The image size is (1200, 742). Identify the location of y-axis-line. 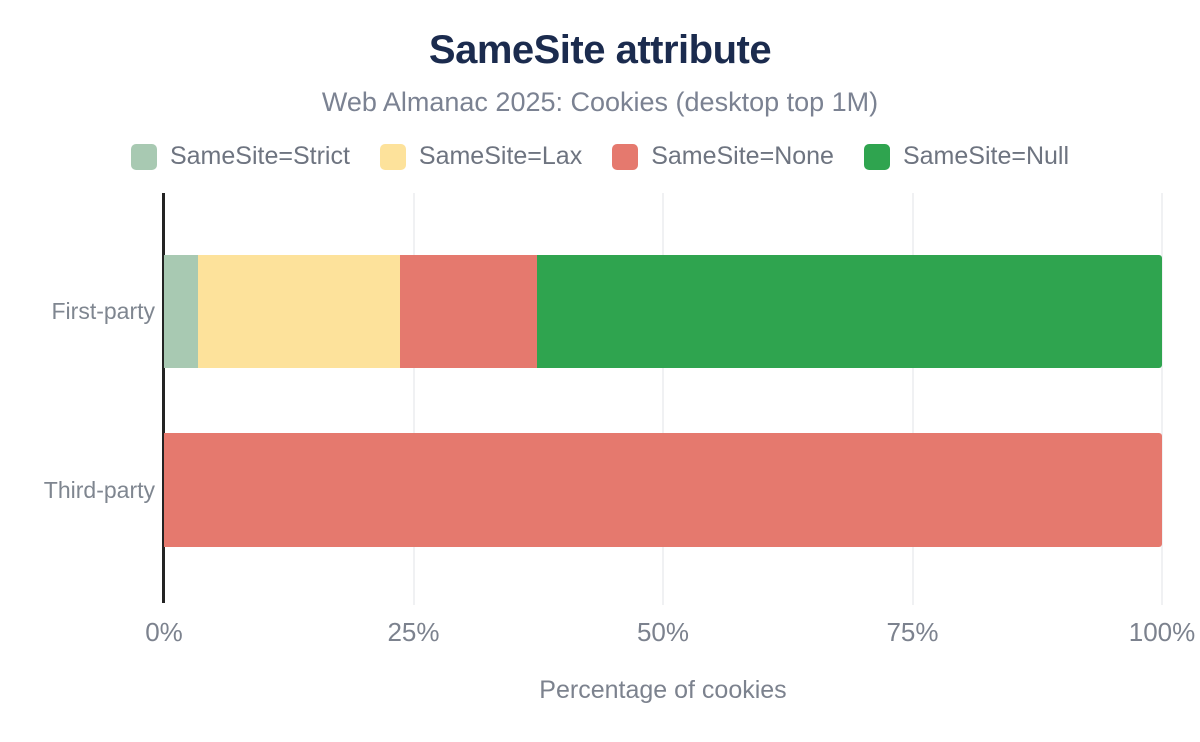
(163, 398).